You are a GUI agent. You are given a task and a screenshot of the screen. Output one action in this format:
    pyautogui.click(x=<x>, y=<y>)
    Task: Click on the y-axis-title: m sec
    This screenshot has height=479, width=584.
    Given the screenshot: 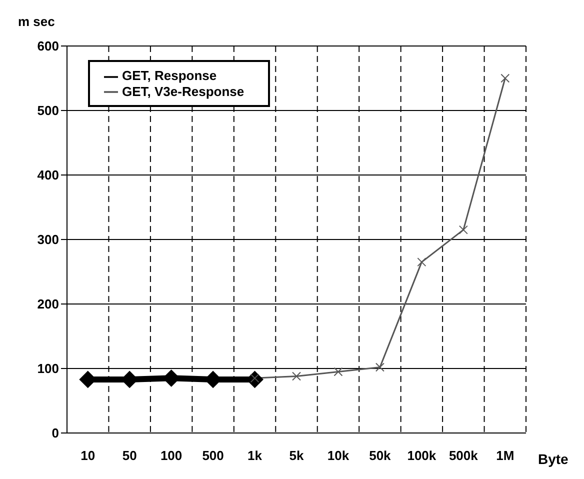 What is the action you would take?
    pyautogui.click(x=36, y=21)
    